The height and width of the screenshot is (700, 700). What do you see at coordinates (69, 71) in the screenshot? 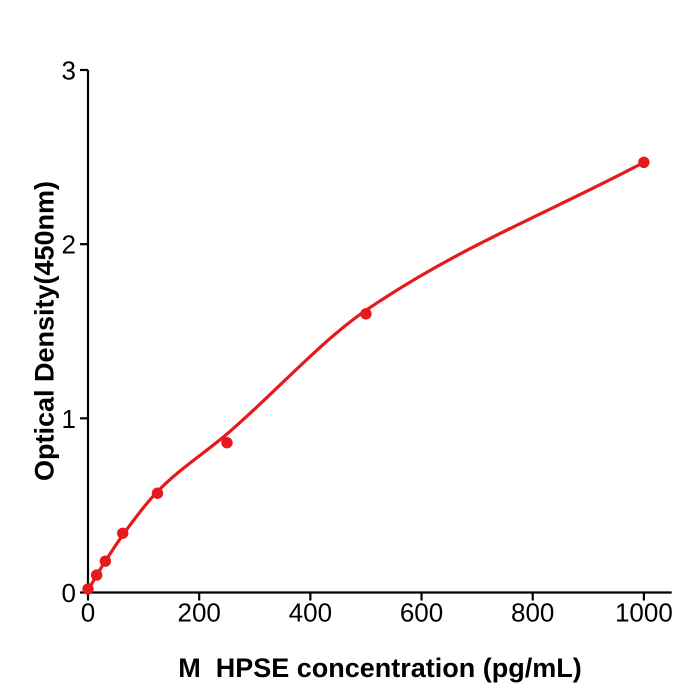
I see `y-tick-label-3: 3` at bounding box center [69, 71].